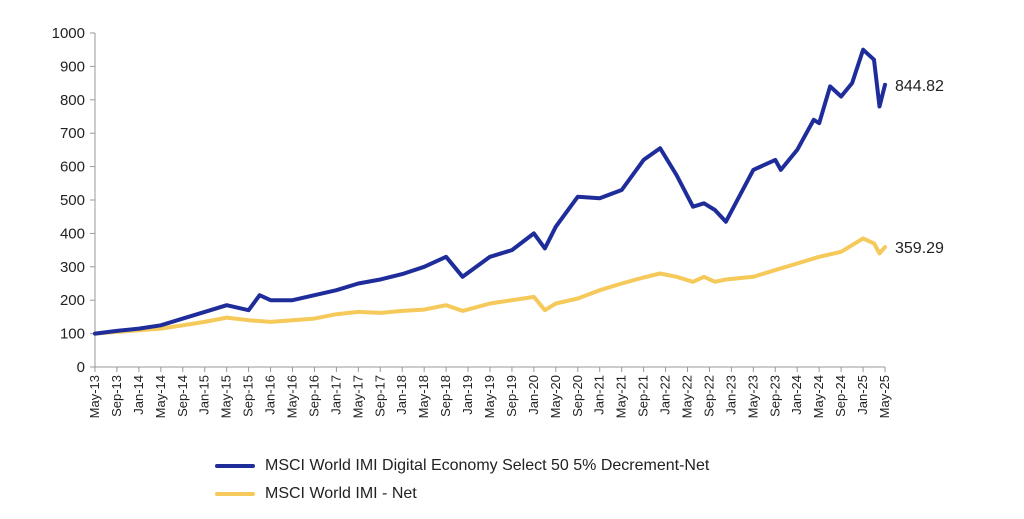 The image size is (1024, 519). I want to click on x-tick-label: Jan-23, so click(730, 395).